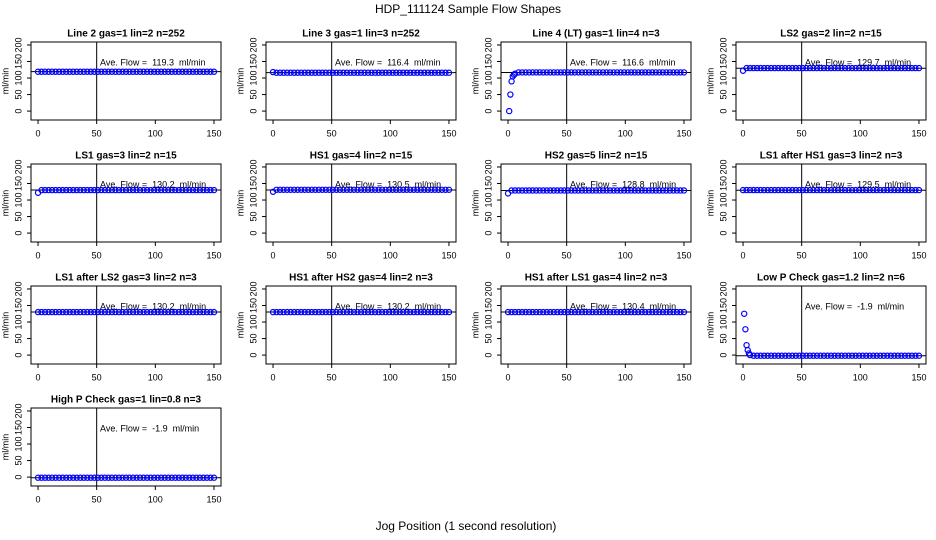 The width and height of the screenshot is (936, 540). Describe the element at coordinates (622, 62) in the screenshot. I see `annotation: Ave. Flow = 116.6 ml/min` at that location.